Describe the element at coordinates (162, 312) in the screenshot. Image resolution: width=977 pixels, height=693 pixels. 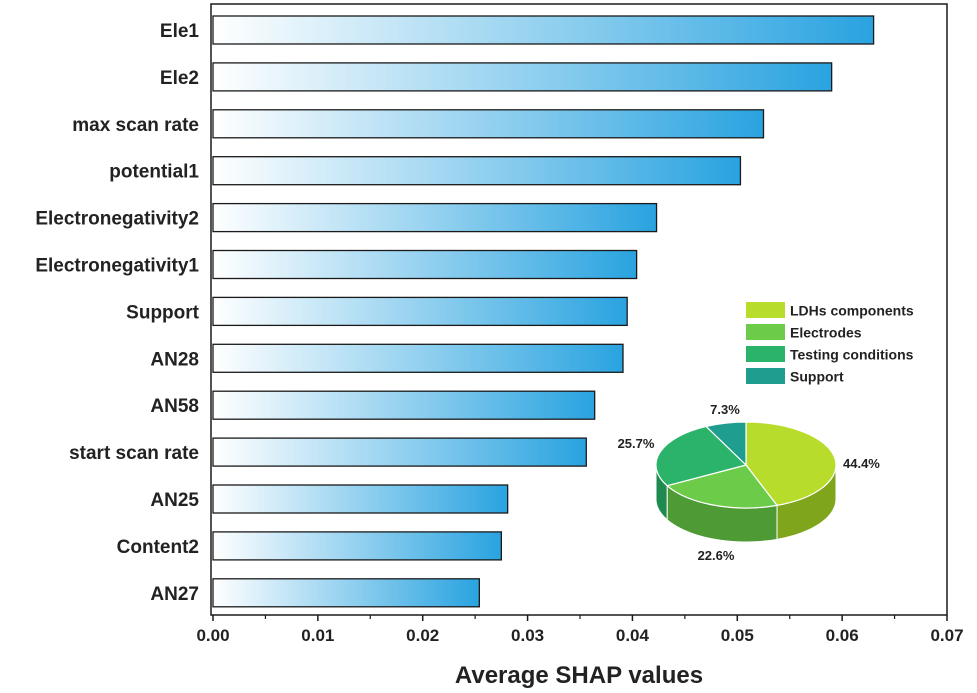
I see `y-tick-label: Support` at that location.